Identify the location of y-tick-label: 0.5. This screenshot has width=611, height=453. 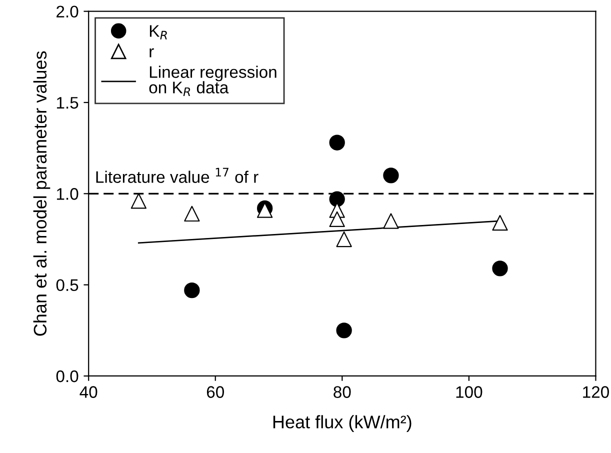
(67, 285).